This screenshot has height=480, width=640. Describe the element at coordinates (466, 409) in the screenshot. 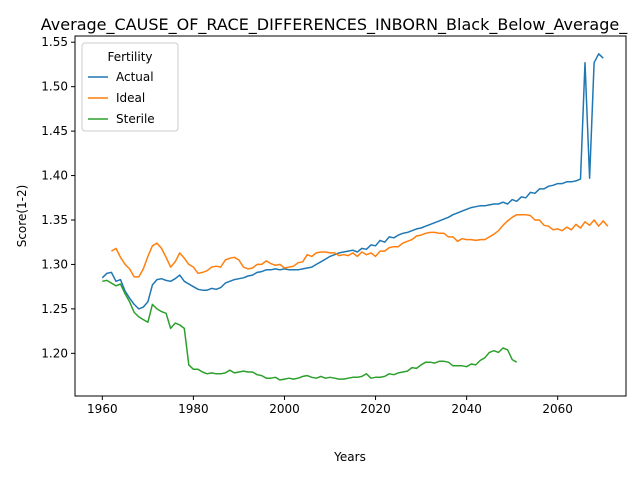

I see `x-tick-label: 2040` at that location.